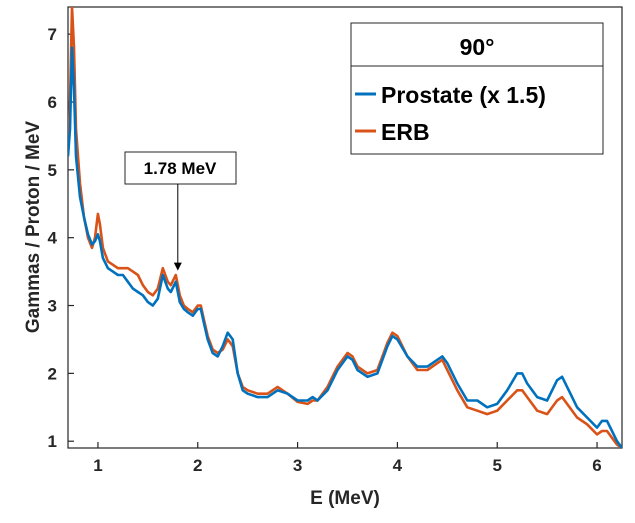 Image resolution: width=635 pixels, height=523 pixels. What do you see at coordinates (463, 95) in the screenshot?
I see `legend-label-prostate: Prostate (x 1.5)` at bounding box center [463, 95].